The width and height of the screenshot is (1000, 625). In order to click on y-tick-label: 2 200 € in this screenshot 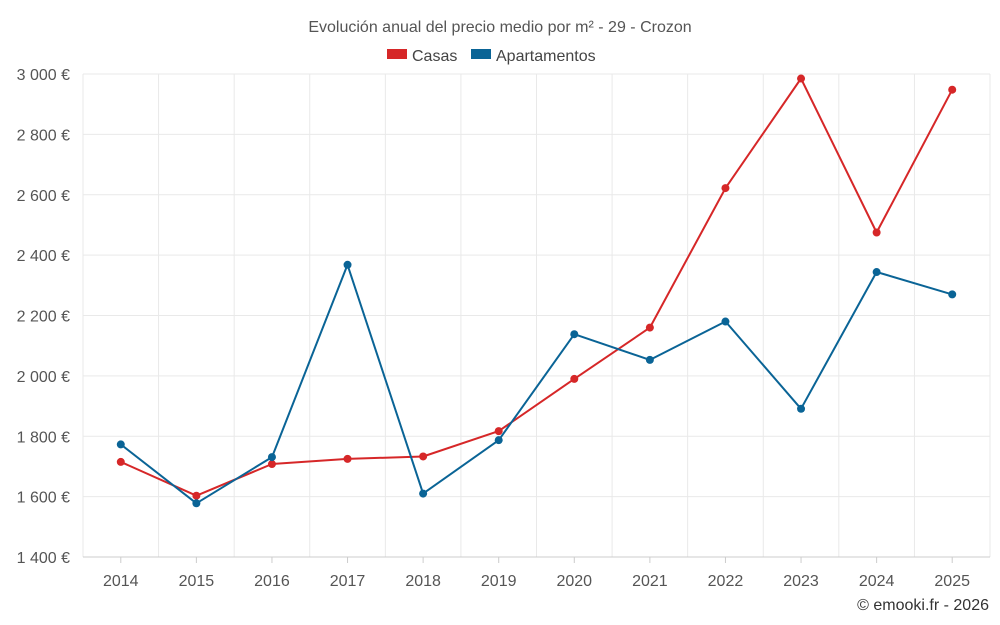, I will do `click(43, 317)`.